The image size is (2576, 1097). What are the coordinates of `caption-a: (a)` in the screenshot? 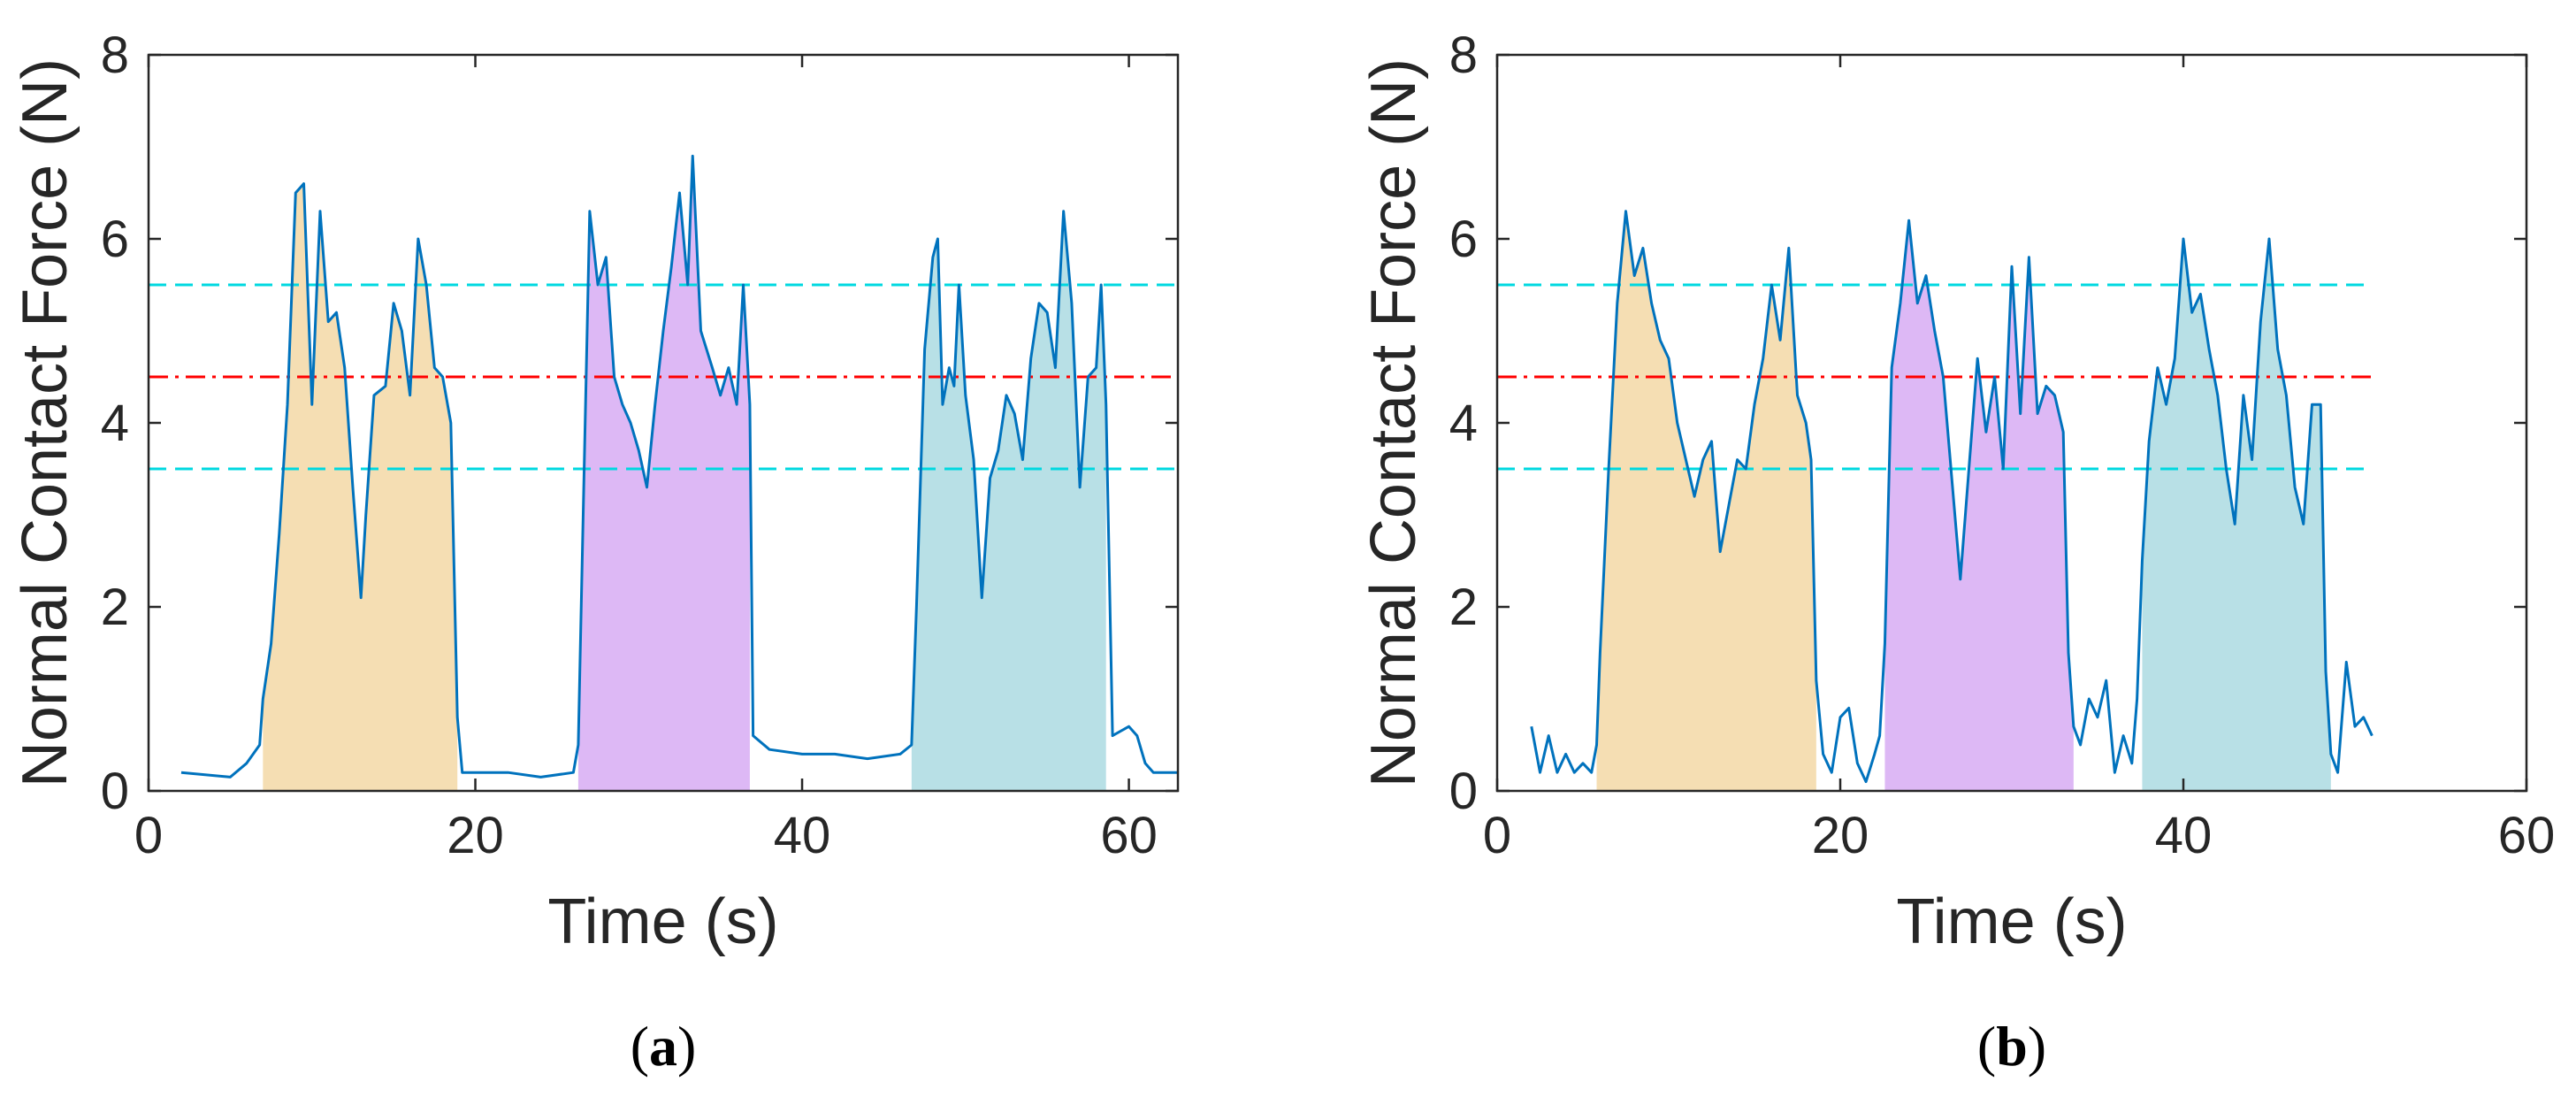 It's located at (664, 1046).